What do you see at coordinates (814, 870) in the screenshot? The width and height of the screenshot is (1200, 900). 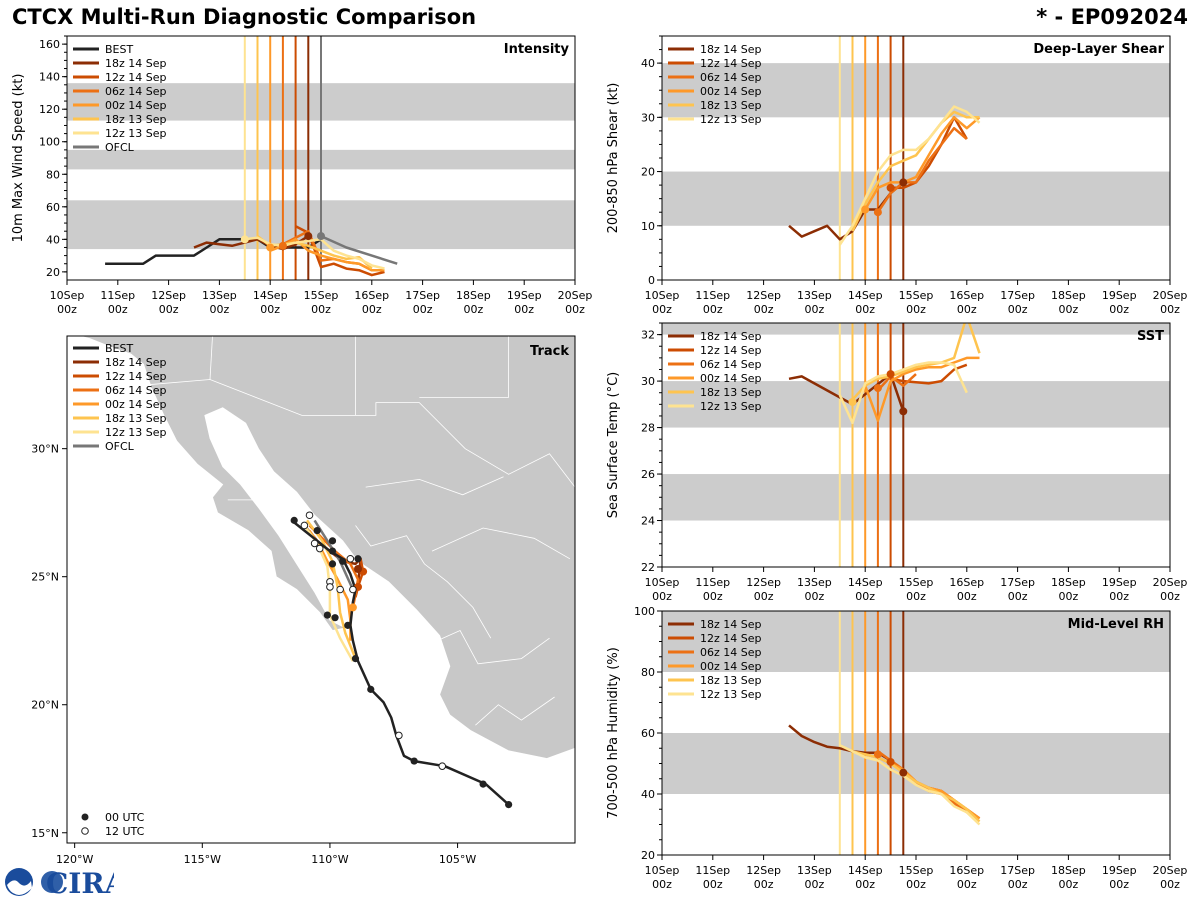 I see `rh-xtick-label: 13Sep` at bounding box center [814, 870].